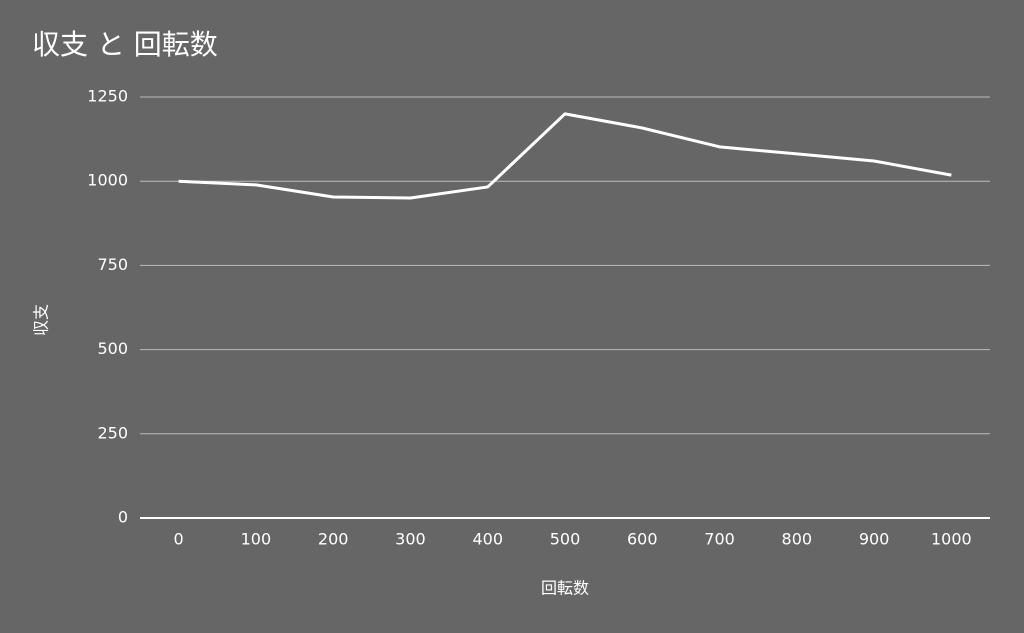 This screenshot has height=633, width=1024. What do you see at coordinates (179, 539) in the screenshot?
I see `x-tick-label: 0` at bounding box center [179, 539].